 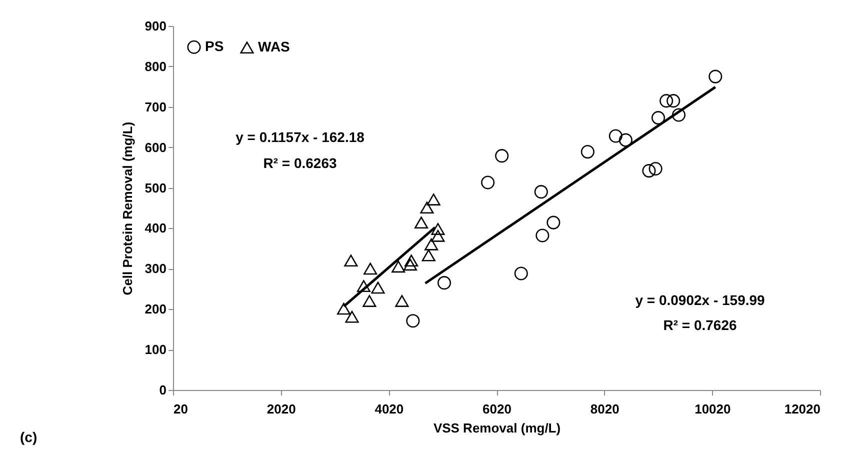 I want to click on annotation: R² = 0.7626, so click(x=700, y=325).